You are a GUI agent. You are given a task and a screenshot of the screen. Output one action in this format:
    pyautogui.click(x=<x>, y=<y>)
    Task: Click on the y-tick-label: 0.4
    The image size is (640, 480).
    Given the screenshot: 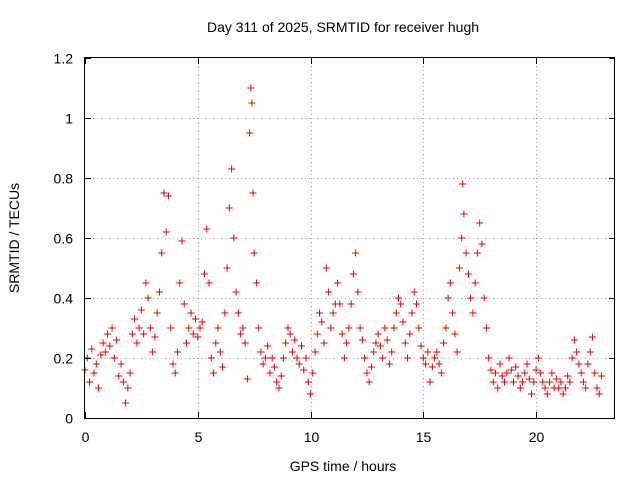 What is the action you would take?
    pyautogui.click(x=64, y=299)
    